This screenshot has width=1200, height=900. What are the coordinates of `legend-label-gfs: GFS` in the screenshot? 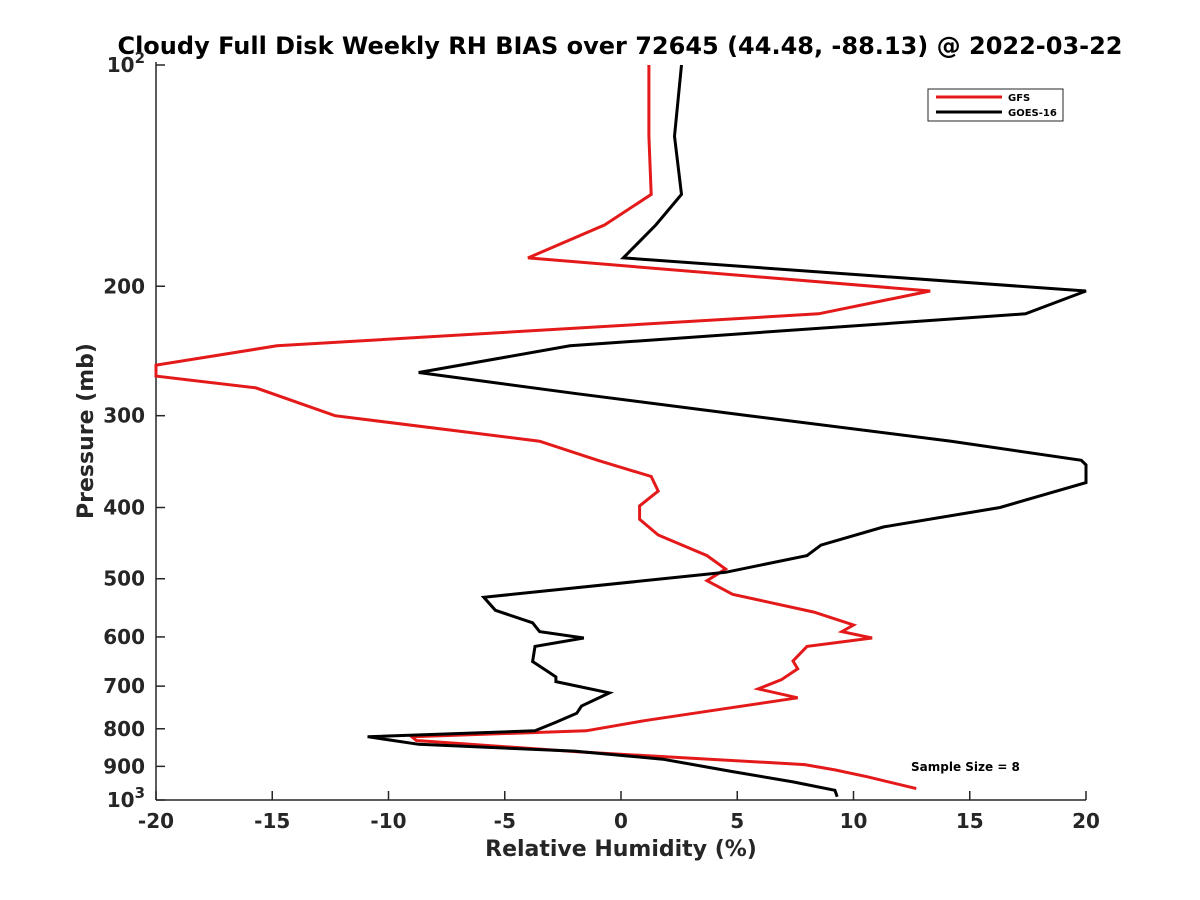 It's located at (1019, 98).